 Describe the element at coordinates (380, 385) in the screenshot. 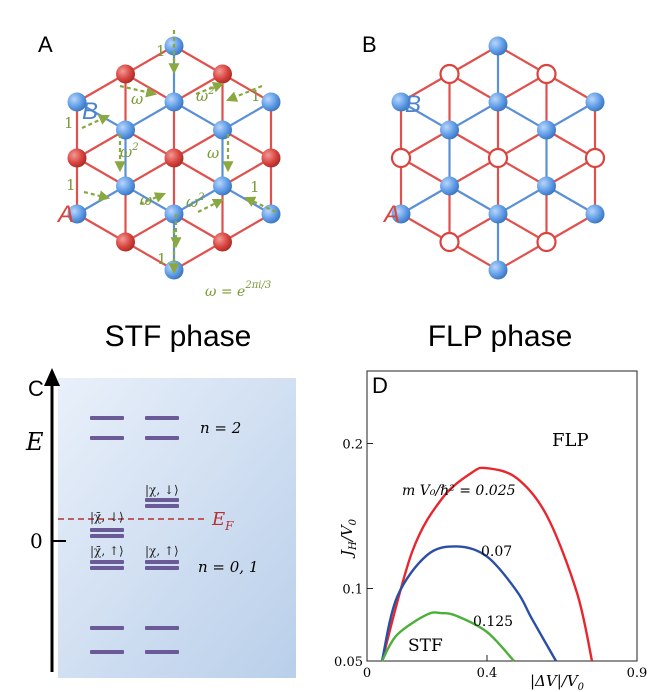

I see `panel-letter-d: D` at that location.